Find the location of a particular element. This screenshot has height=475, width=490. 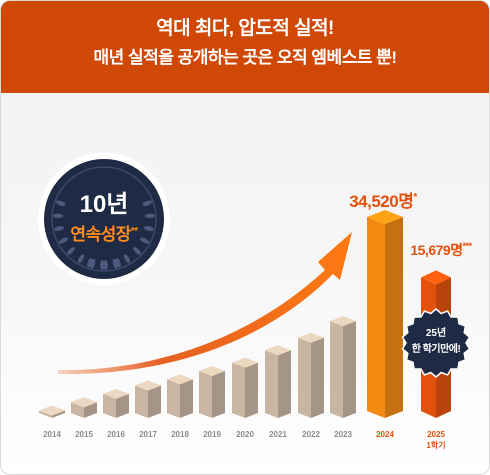

headline-title: 역대 최다, 압도적 실적! is located at coordinates (245, 28).